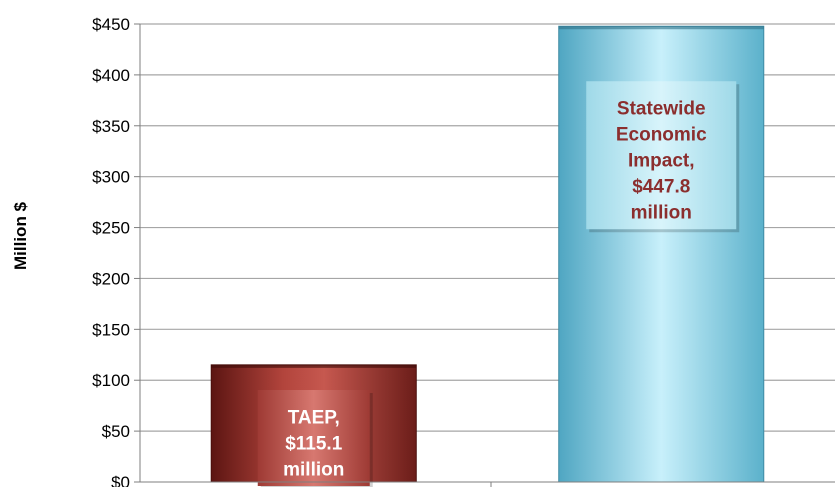  I want to click on data-label-0: TAEP, $115.1 million, so click(315, 438).